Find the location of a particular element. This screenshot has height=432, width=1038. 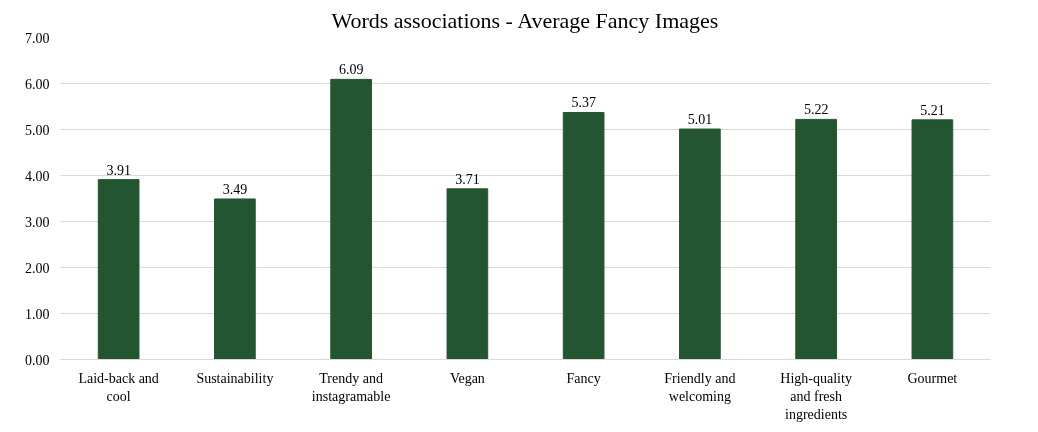

data-label: 3.71 is located at coordinates (467, 179).